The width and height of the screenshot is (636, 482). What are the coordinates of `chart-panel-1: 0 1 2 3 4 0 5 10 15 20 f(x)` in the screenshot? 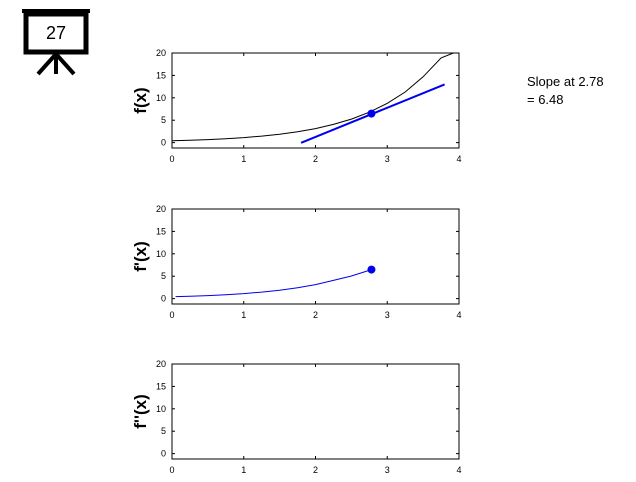 It's located at (296, 106).